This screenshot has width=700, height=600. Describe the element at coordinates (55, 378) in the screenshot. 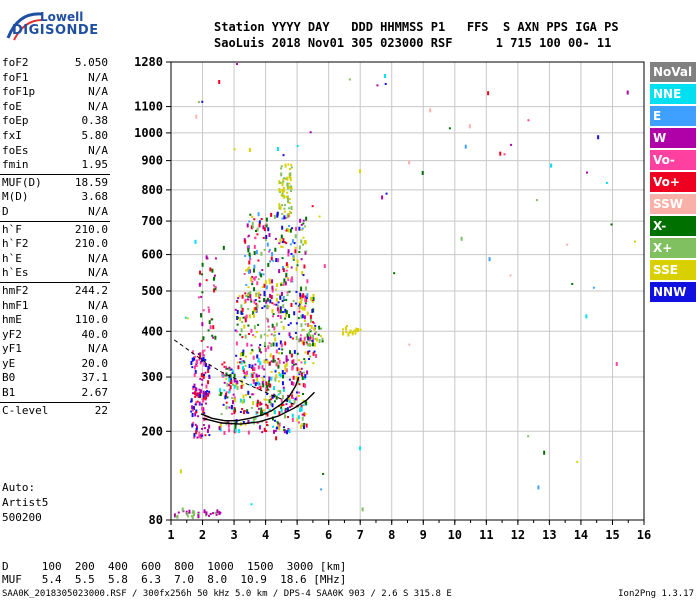

I see `param-row: B0 37.1` at that location.